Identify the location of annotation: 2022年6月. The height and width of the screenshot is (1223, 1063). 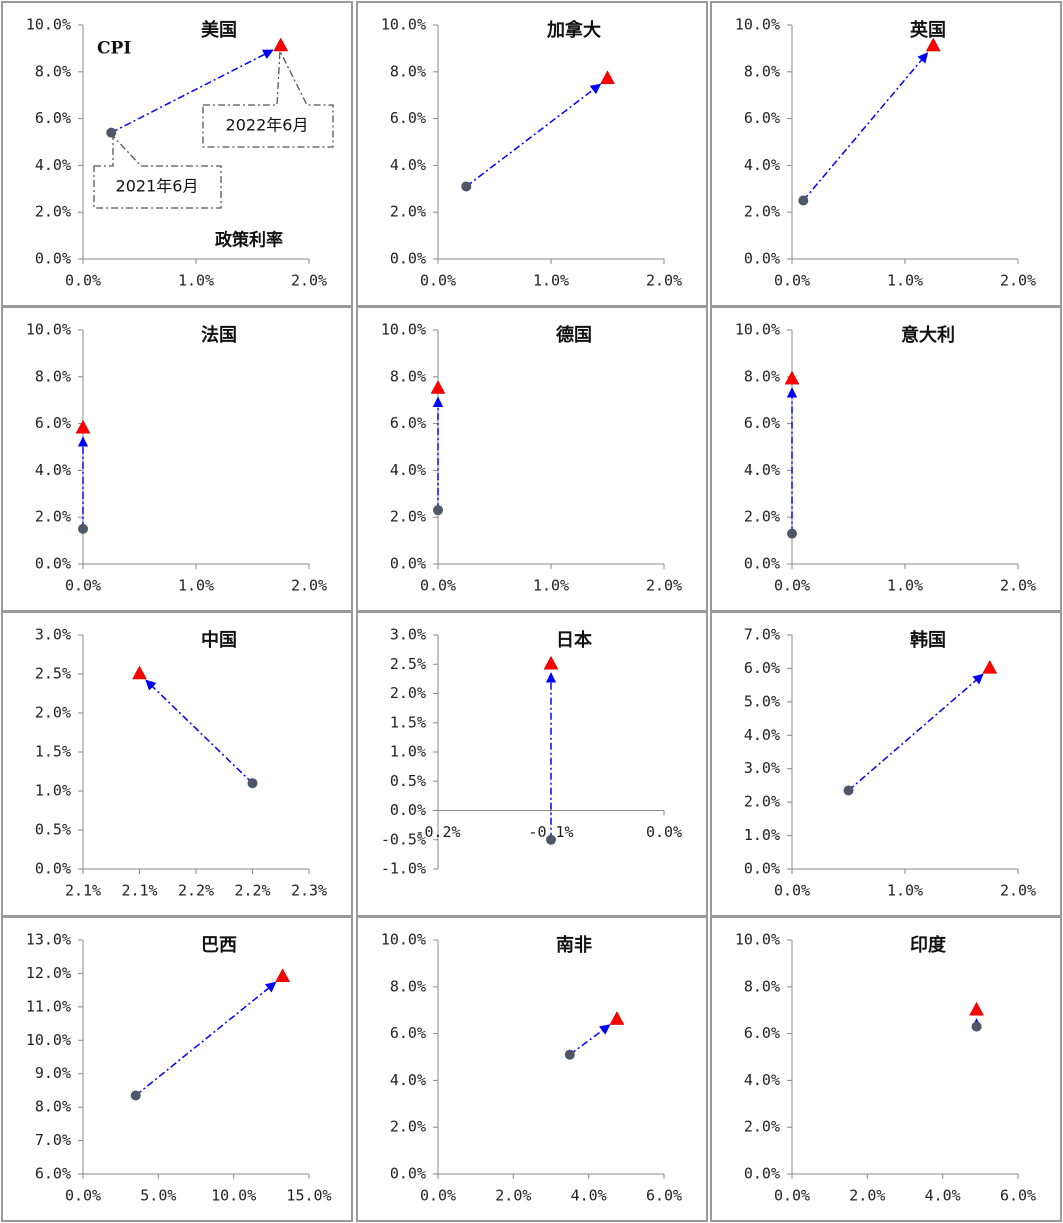
(267, 125).